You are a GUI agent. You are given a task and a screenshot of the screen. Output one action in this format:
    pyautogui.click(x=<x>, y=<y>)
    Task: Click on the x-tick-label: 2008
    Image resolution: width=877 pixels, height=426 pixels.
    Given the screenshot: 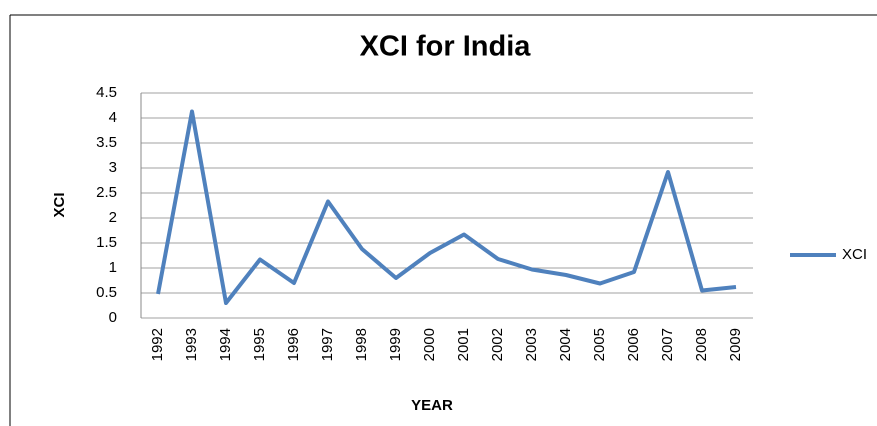 What is the action you would take?
    pyautogui.click(x=701, y=344)
    